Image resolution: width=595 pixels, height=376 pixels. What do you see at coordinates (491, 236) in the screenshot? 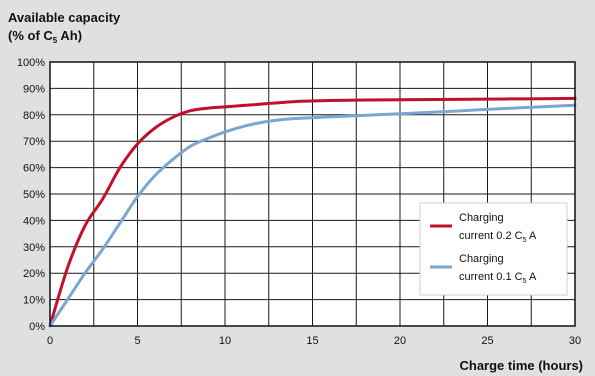
I see `legend-label-part: current 0.2 C` at bounding box center [491, 236].